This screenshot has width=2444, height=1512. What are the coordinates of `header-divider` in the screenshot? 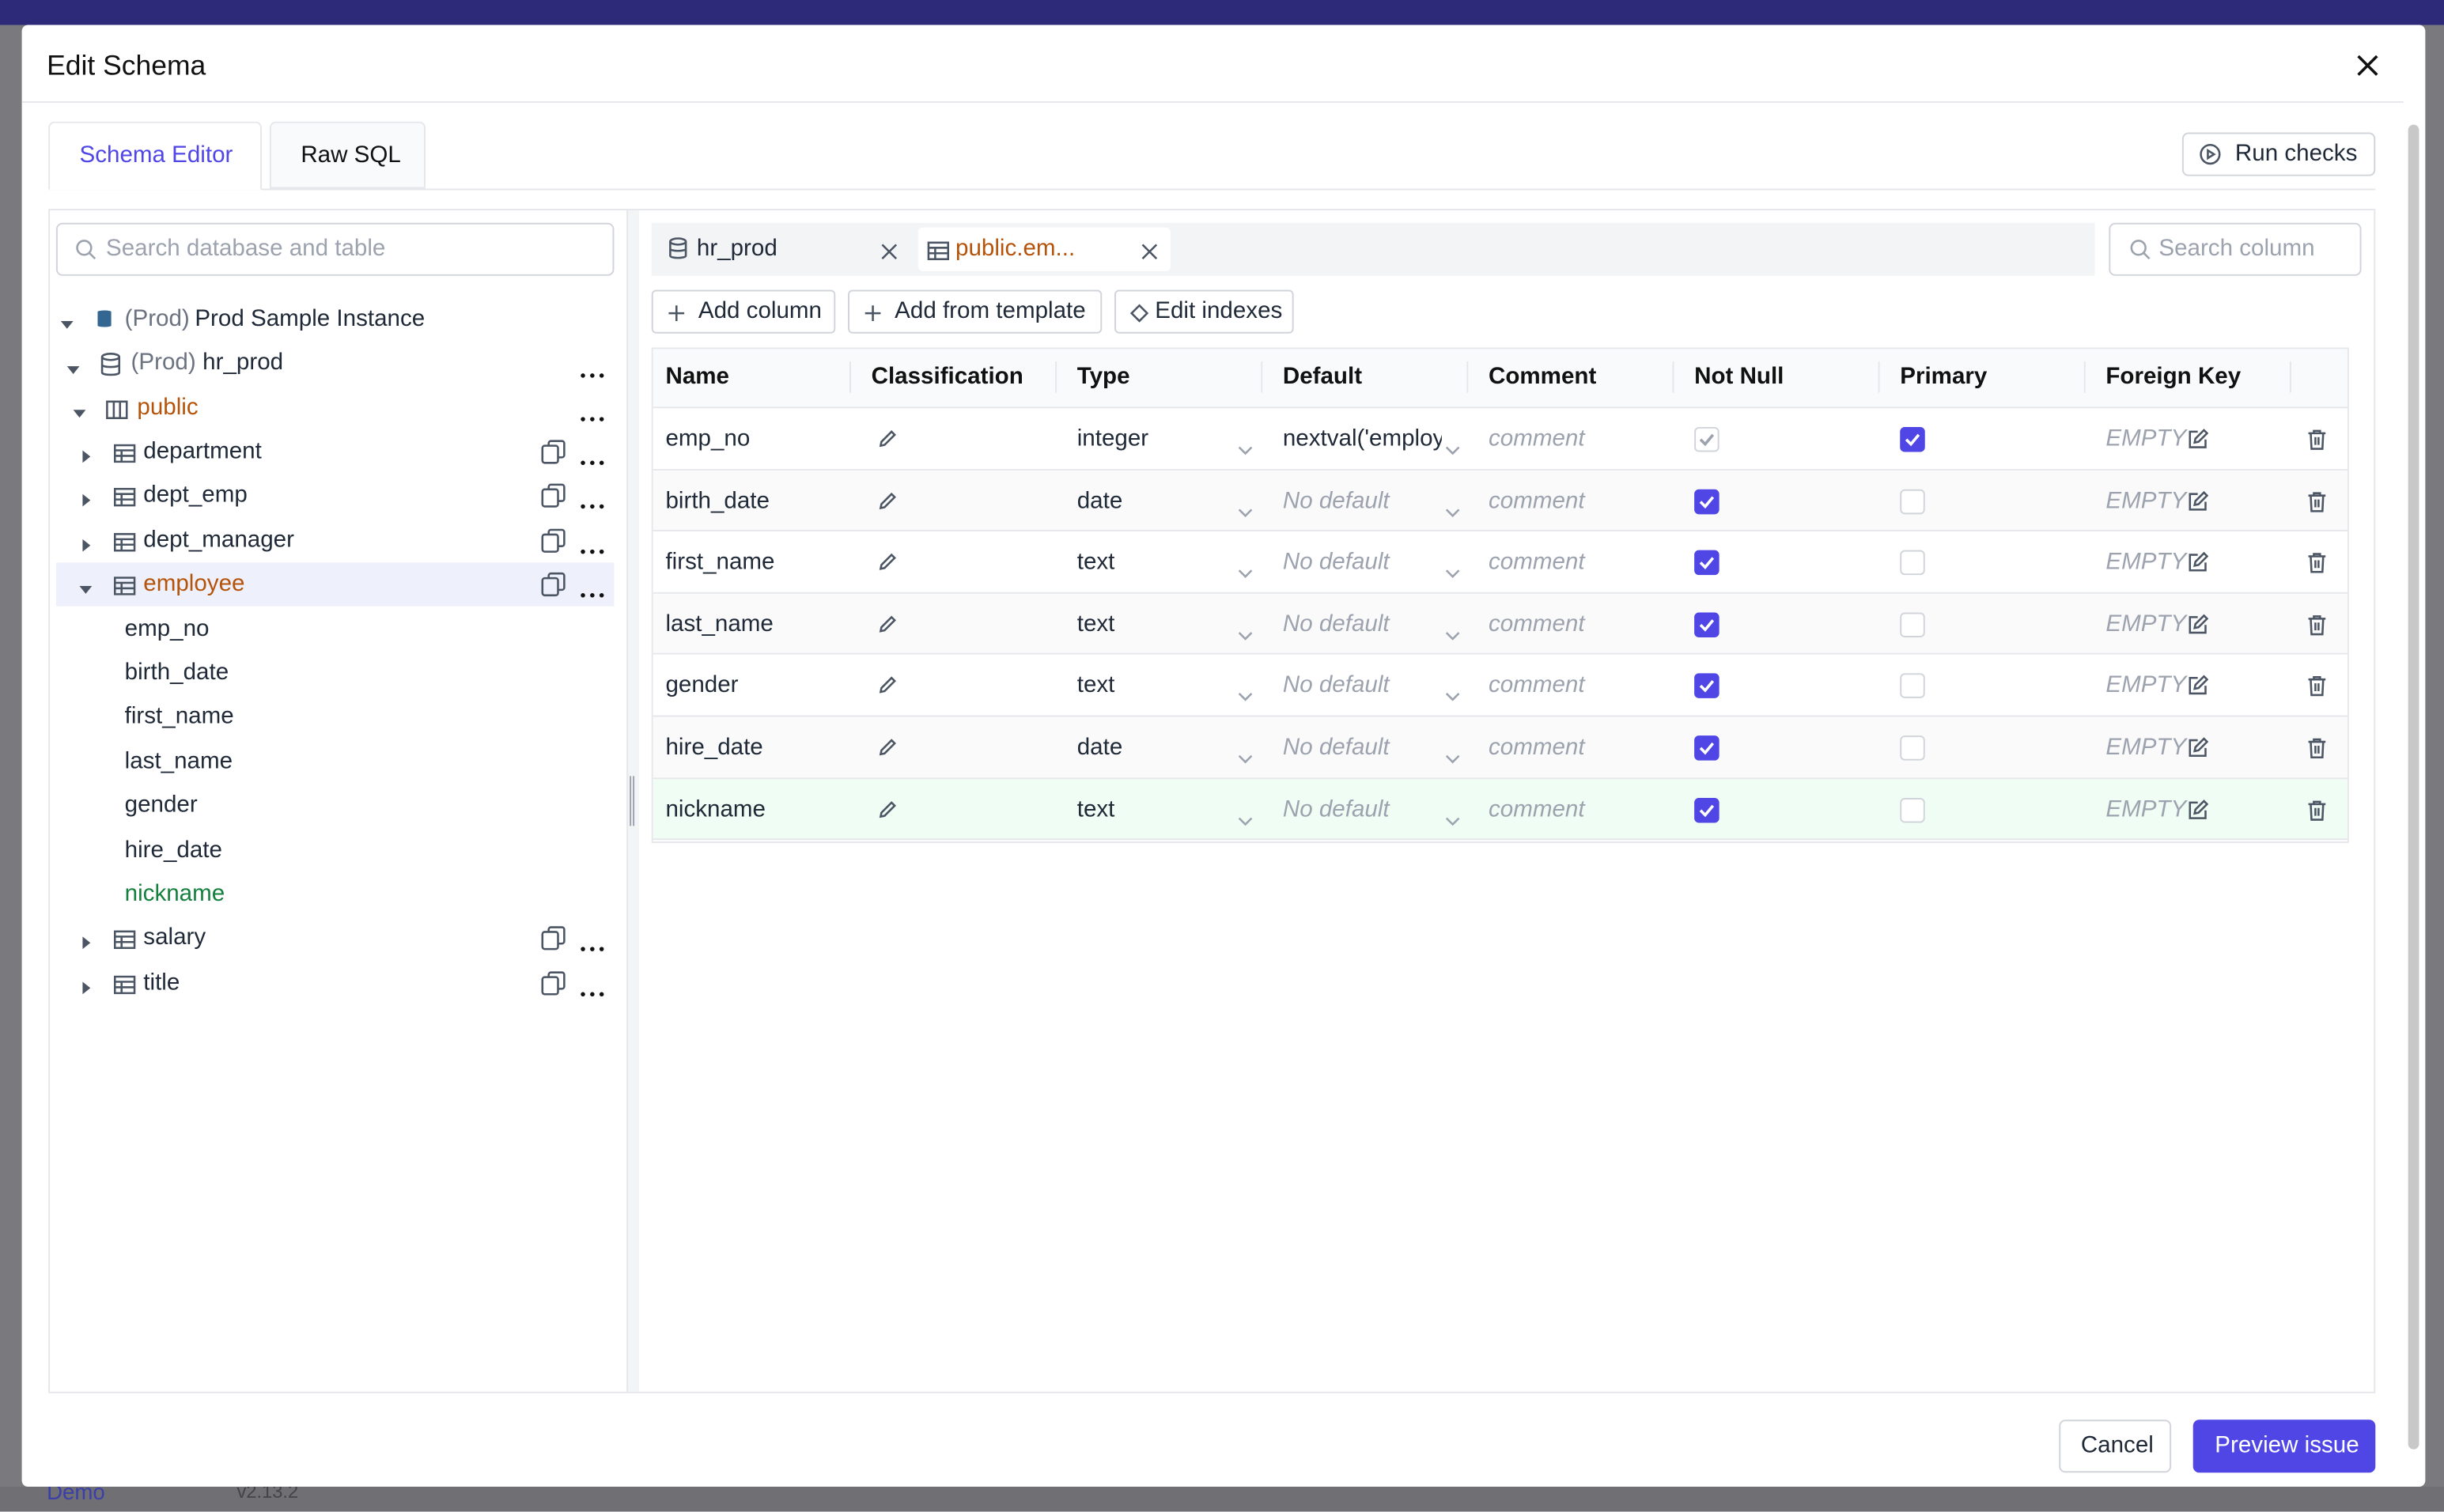 It's located at (1262, 377).